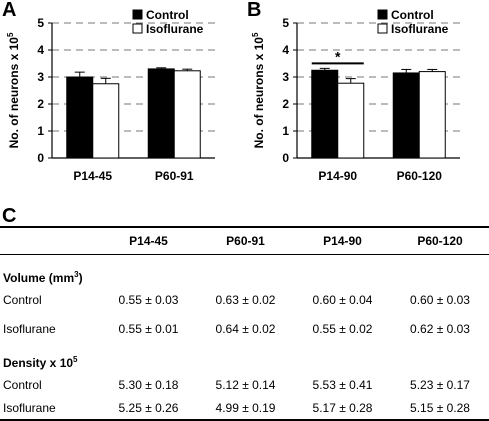  I want to click on category-label: P60-120, so click(420, 176).